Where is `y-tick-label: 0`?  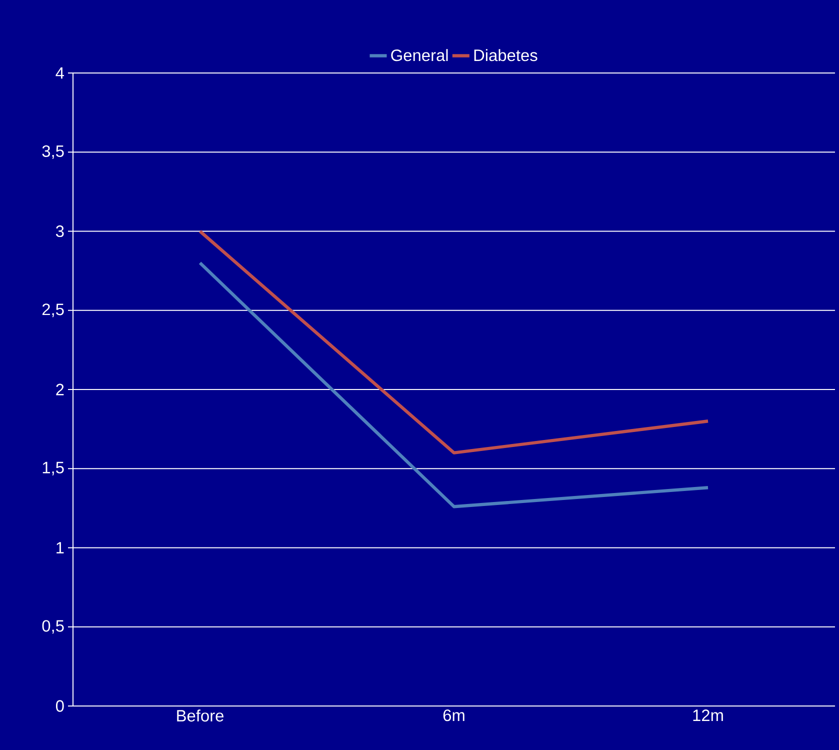
y-tick-label: 0 is located at coordinates (60, 706).